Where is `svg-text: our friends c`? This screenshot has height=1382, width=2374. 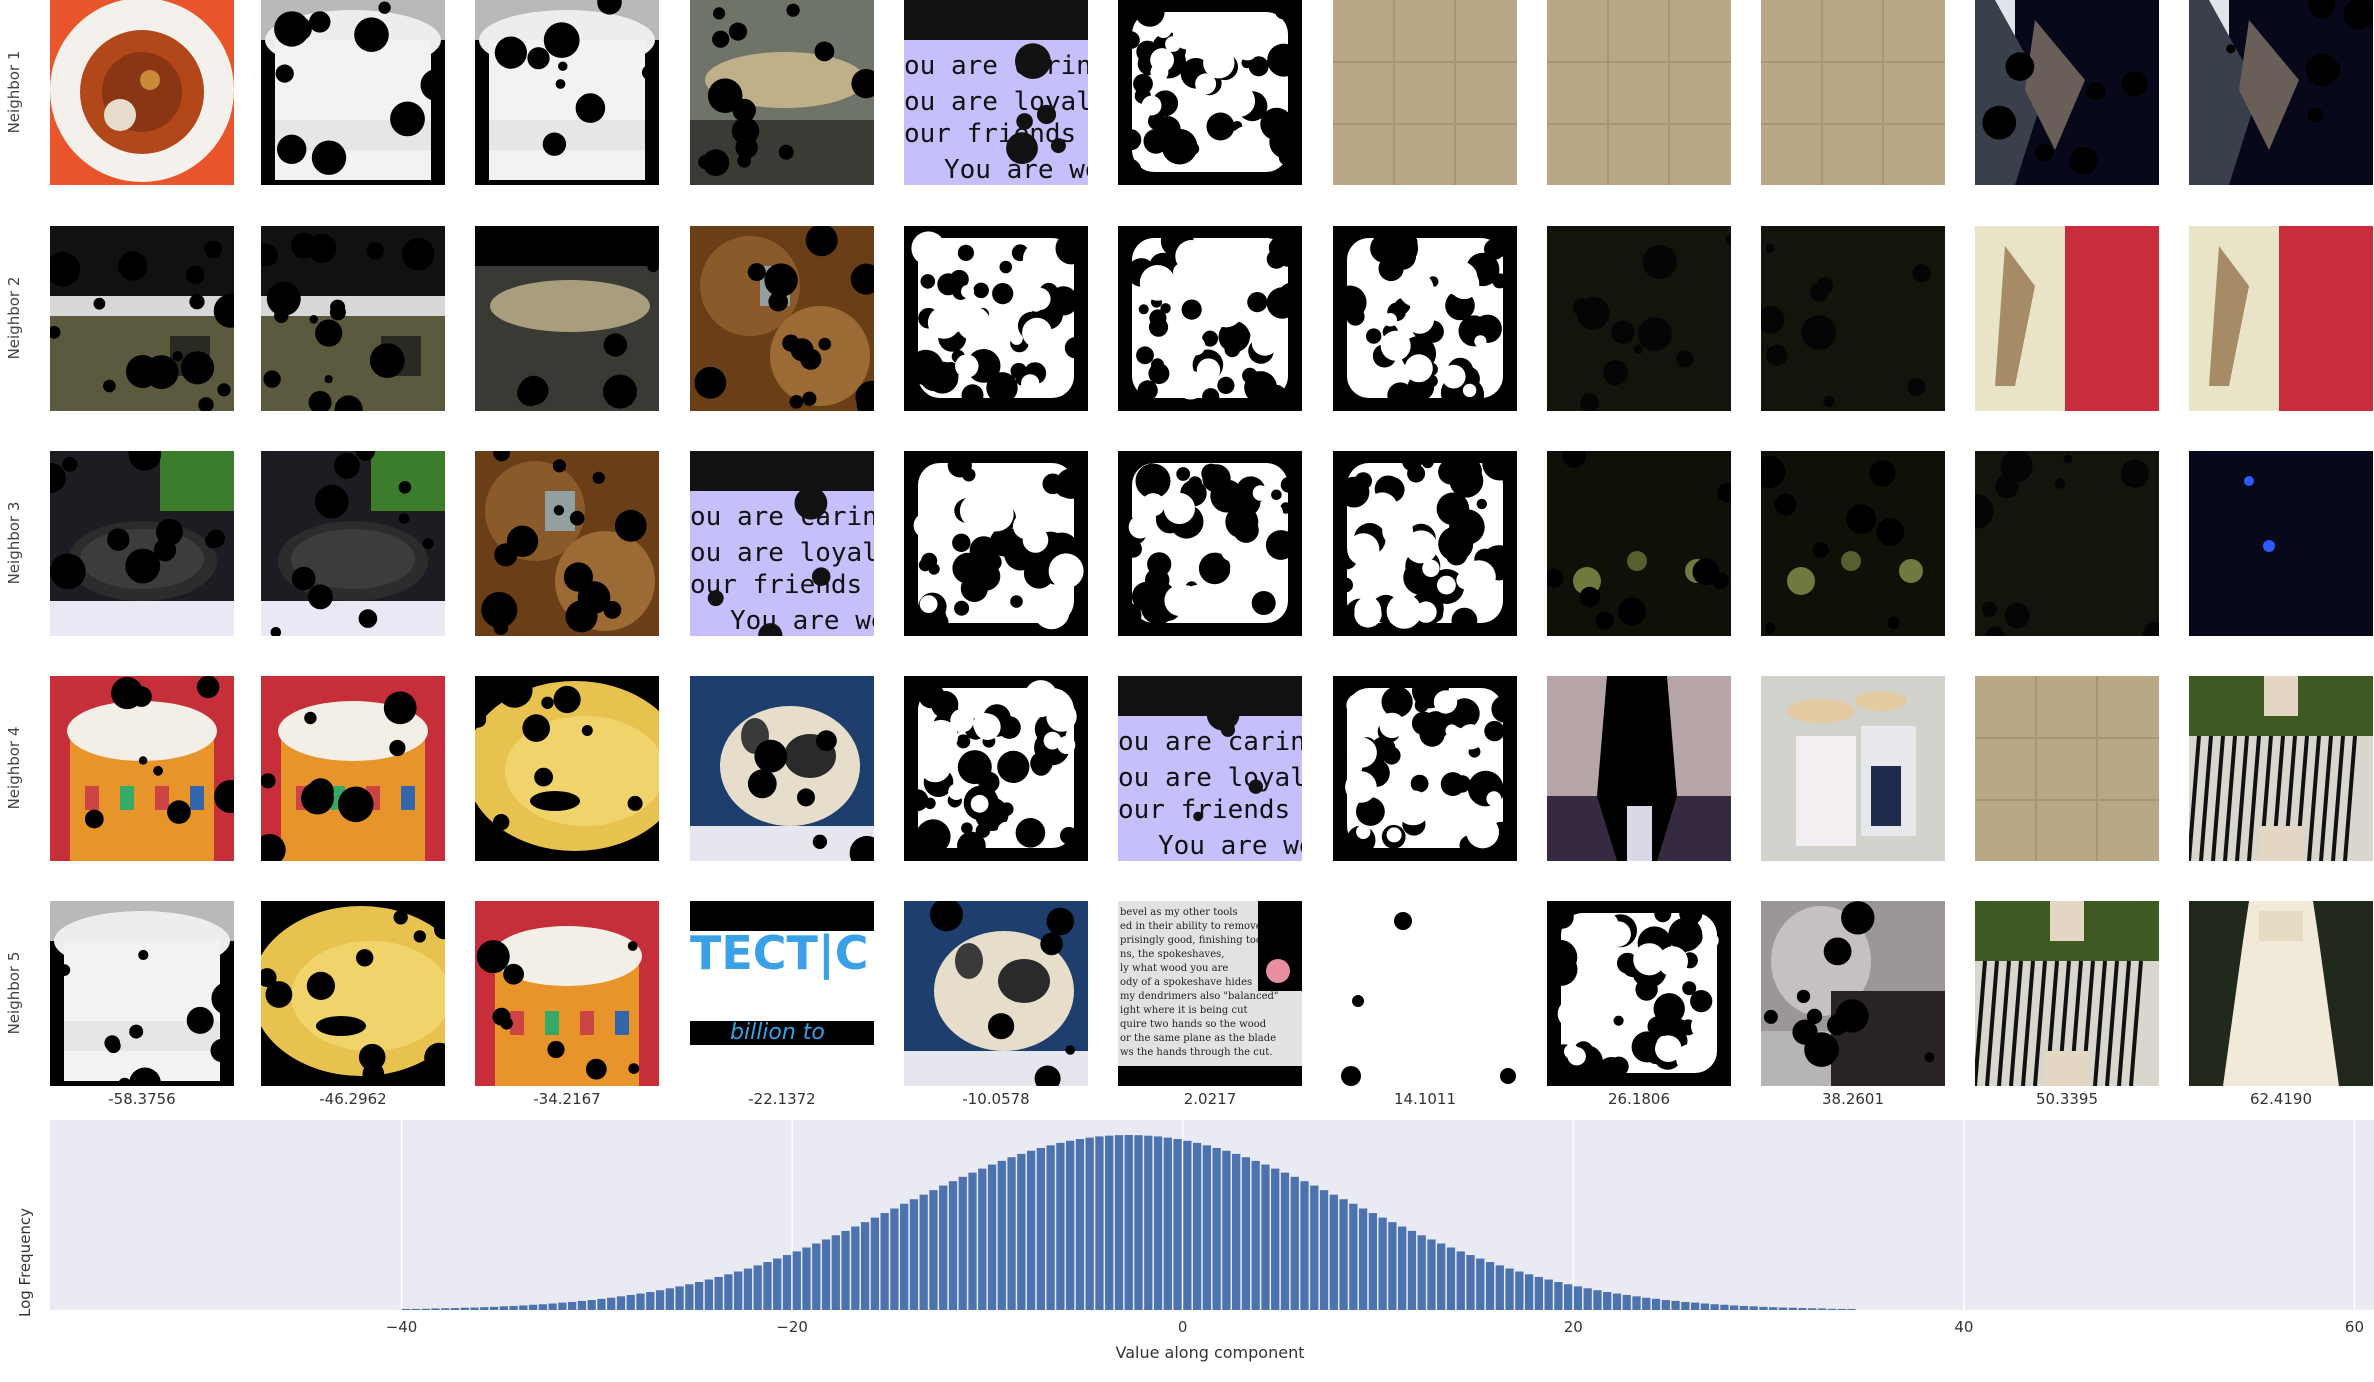 svg-text: our friends c is located at coordinates (1210, 810).